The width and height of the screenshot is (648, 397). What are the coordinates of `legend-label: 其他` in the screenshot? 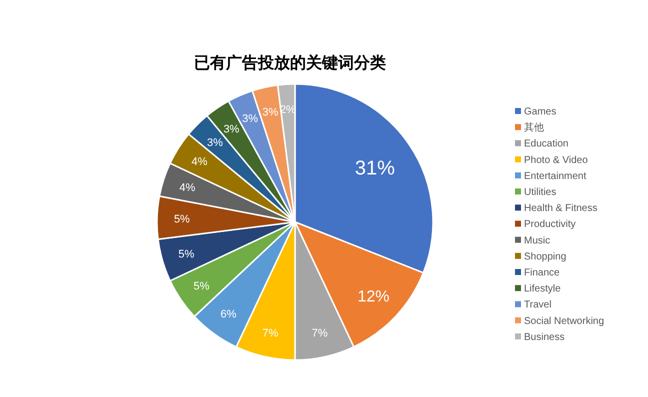 It's located at (534, 128).